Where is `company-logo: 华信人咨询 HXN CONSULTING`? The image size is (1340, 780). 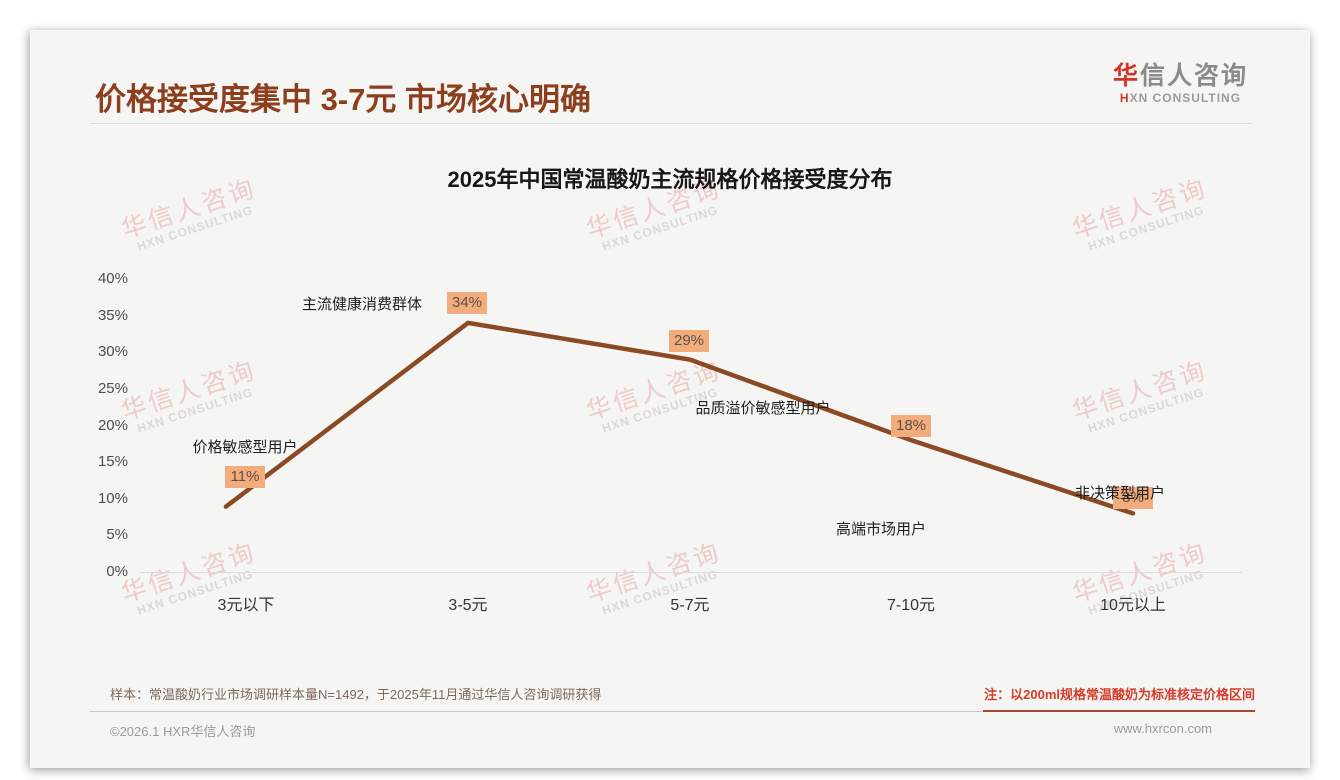 company-logo: 华信人咨询 HXN CONSULTING is located at coordinates (1180, 80).